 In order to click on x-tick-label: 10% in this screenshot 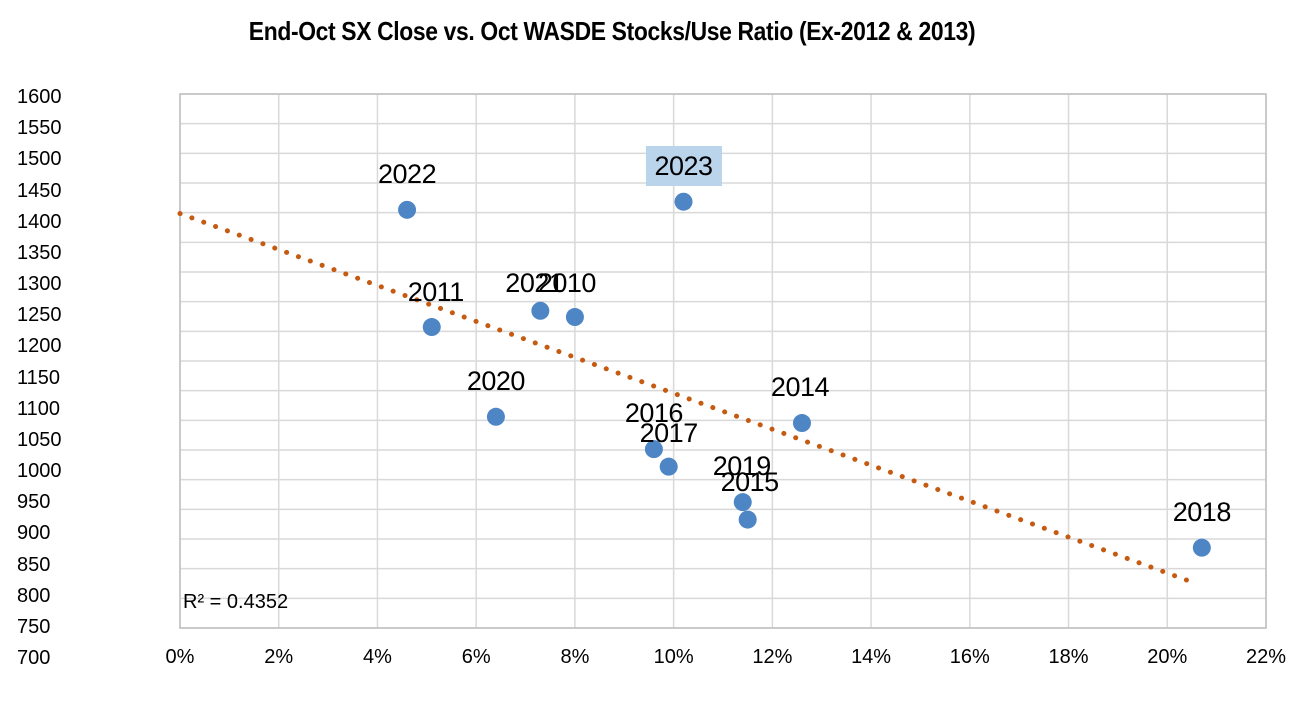, I will do `click(673, 657)`.